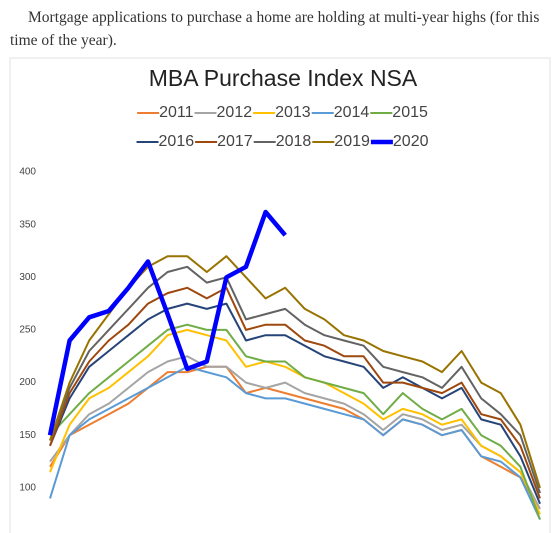  Describe the element at coordinates (27, 330) in the screenshot. I see `y-tick-label: 250` at that location.